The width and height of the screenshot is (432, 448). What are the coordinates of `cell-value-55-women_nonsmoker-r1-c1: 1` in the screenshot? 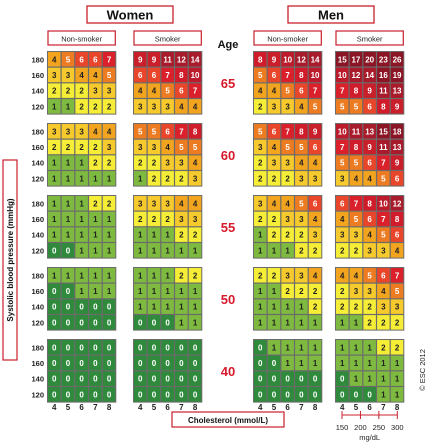 It's located at (68, 219).